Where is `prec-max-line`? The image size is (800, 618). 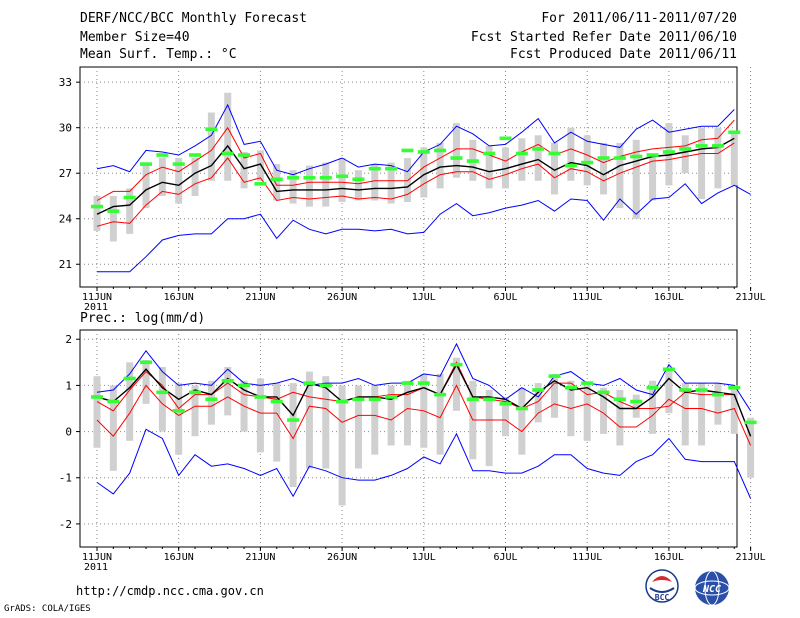
prec-max-line is located at coordinates (424, 377).